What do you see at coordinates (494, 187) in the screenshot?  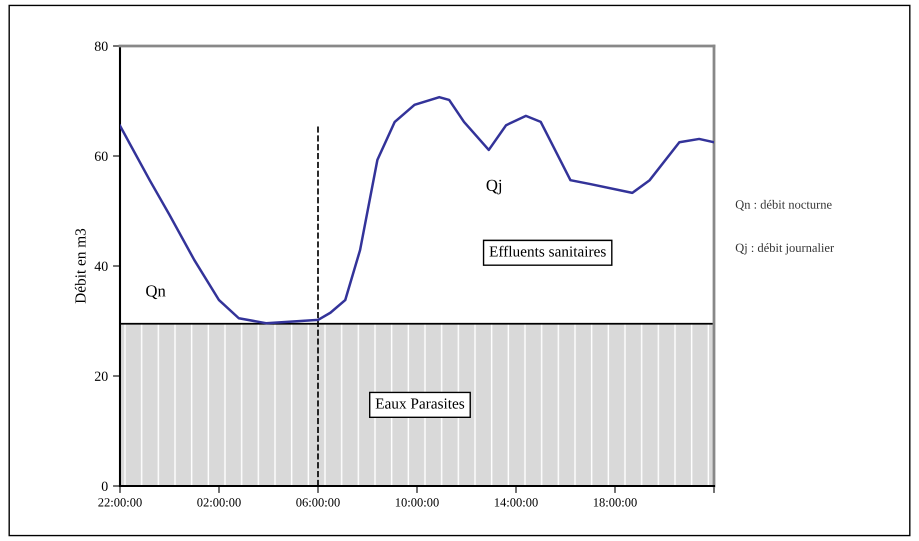 I see `annotation: Qj` at bounding box center [494, 187].